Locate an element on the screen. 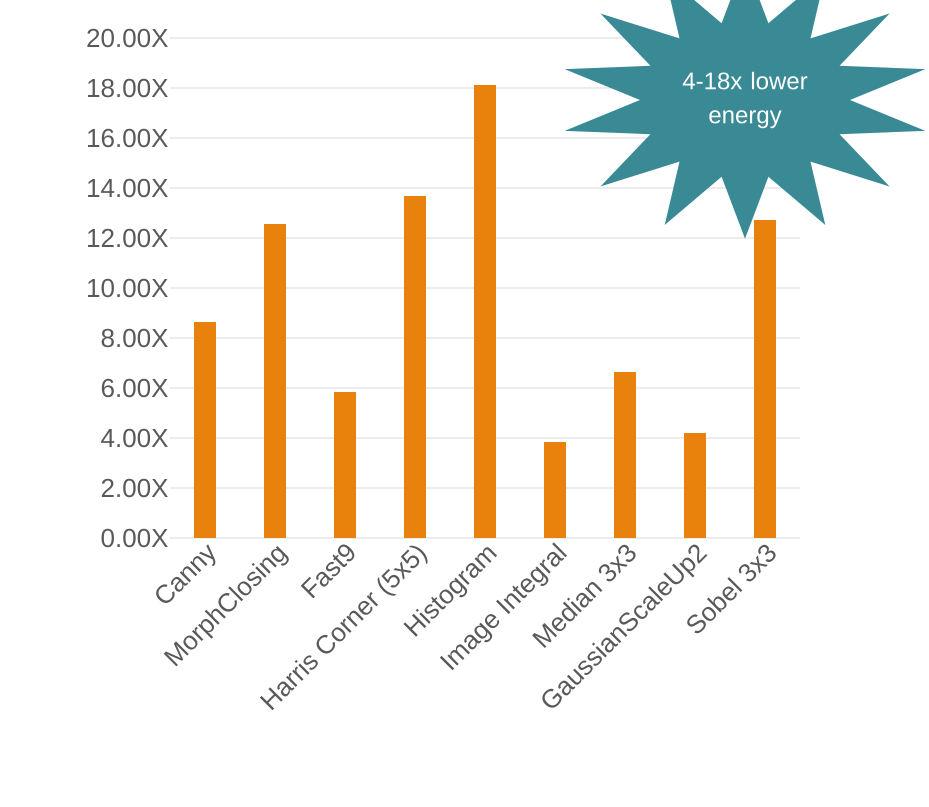 The width and height of the screenshot is (929, 807). y-tick-label: 8.00X is located at coordinates (135, 338).